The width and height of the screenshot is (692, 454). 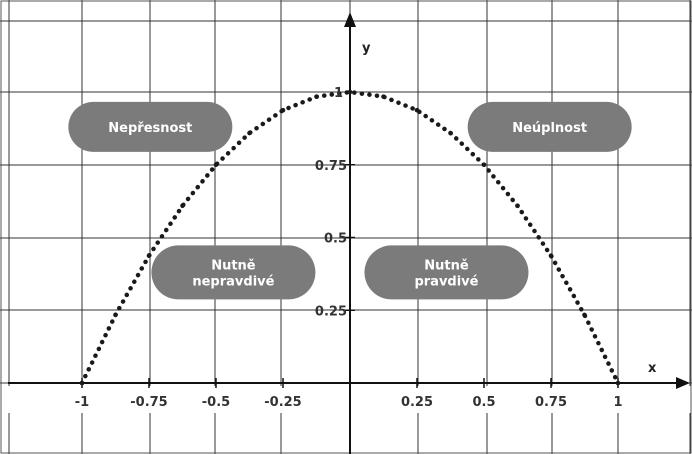 I want to click on x-tick-label: 0.75, so click(x=551, y=402).